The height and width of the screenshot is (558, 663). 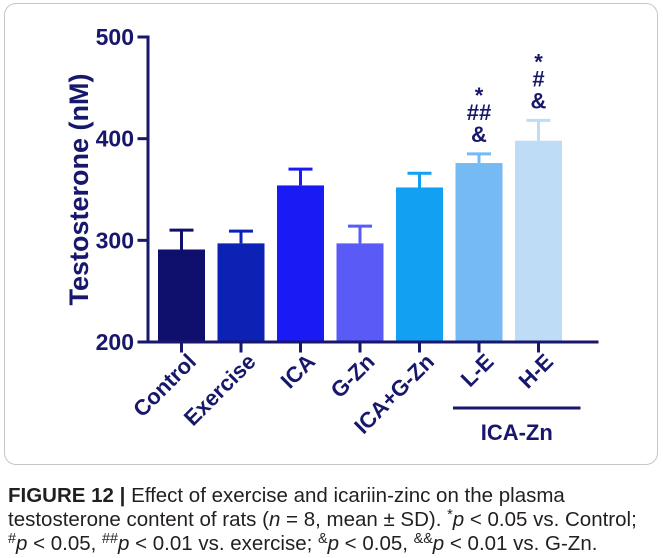 I want to click on bar-exercise, so click(x=241, y=292).